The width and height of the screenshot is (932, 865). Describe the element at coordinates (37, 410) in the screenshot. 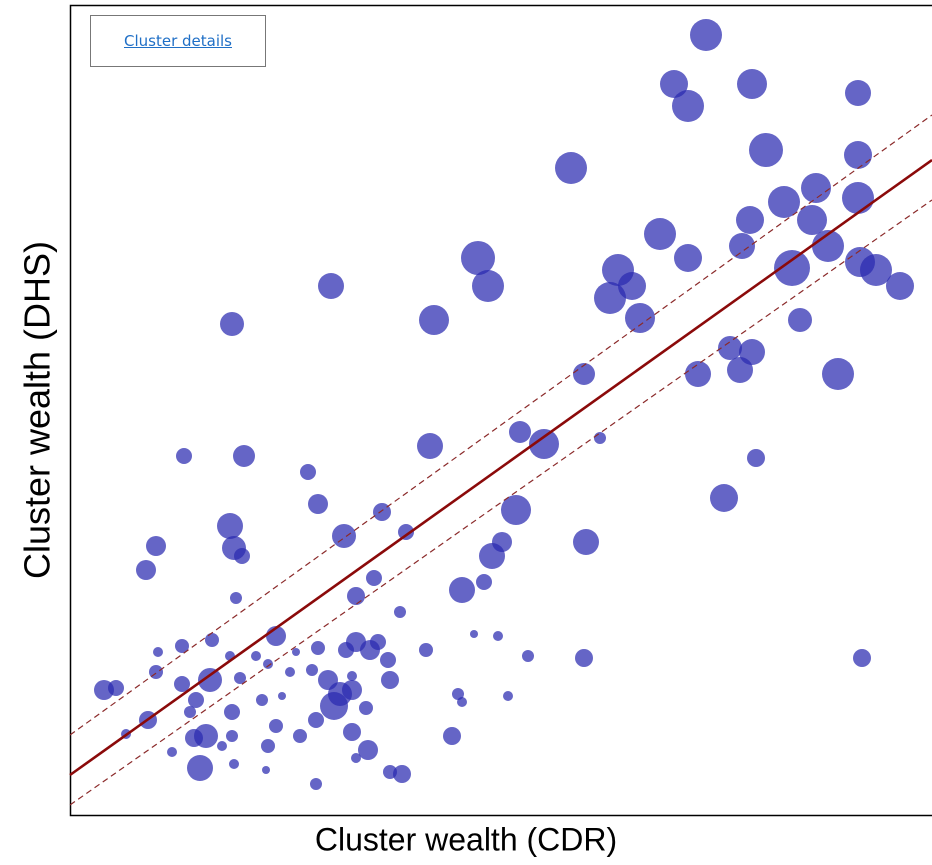

I see `y-axis-label: Cluster wealth (DHS)` at that location.